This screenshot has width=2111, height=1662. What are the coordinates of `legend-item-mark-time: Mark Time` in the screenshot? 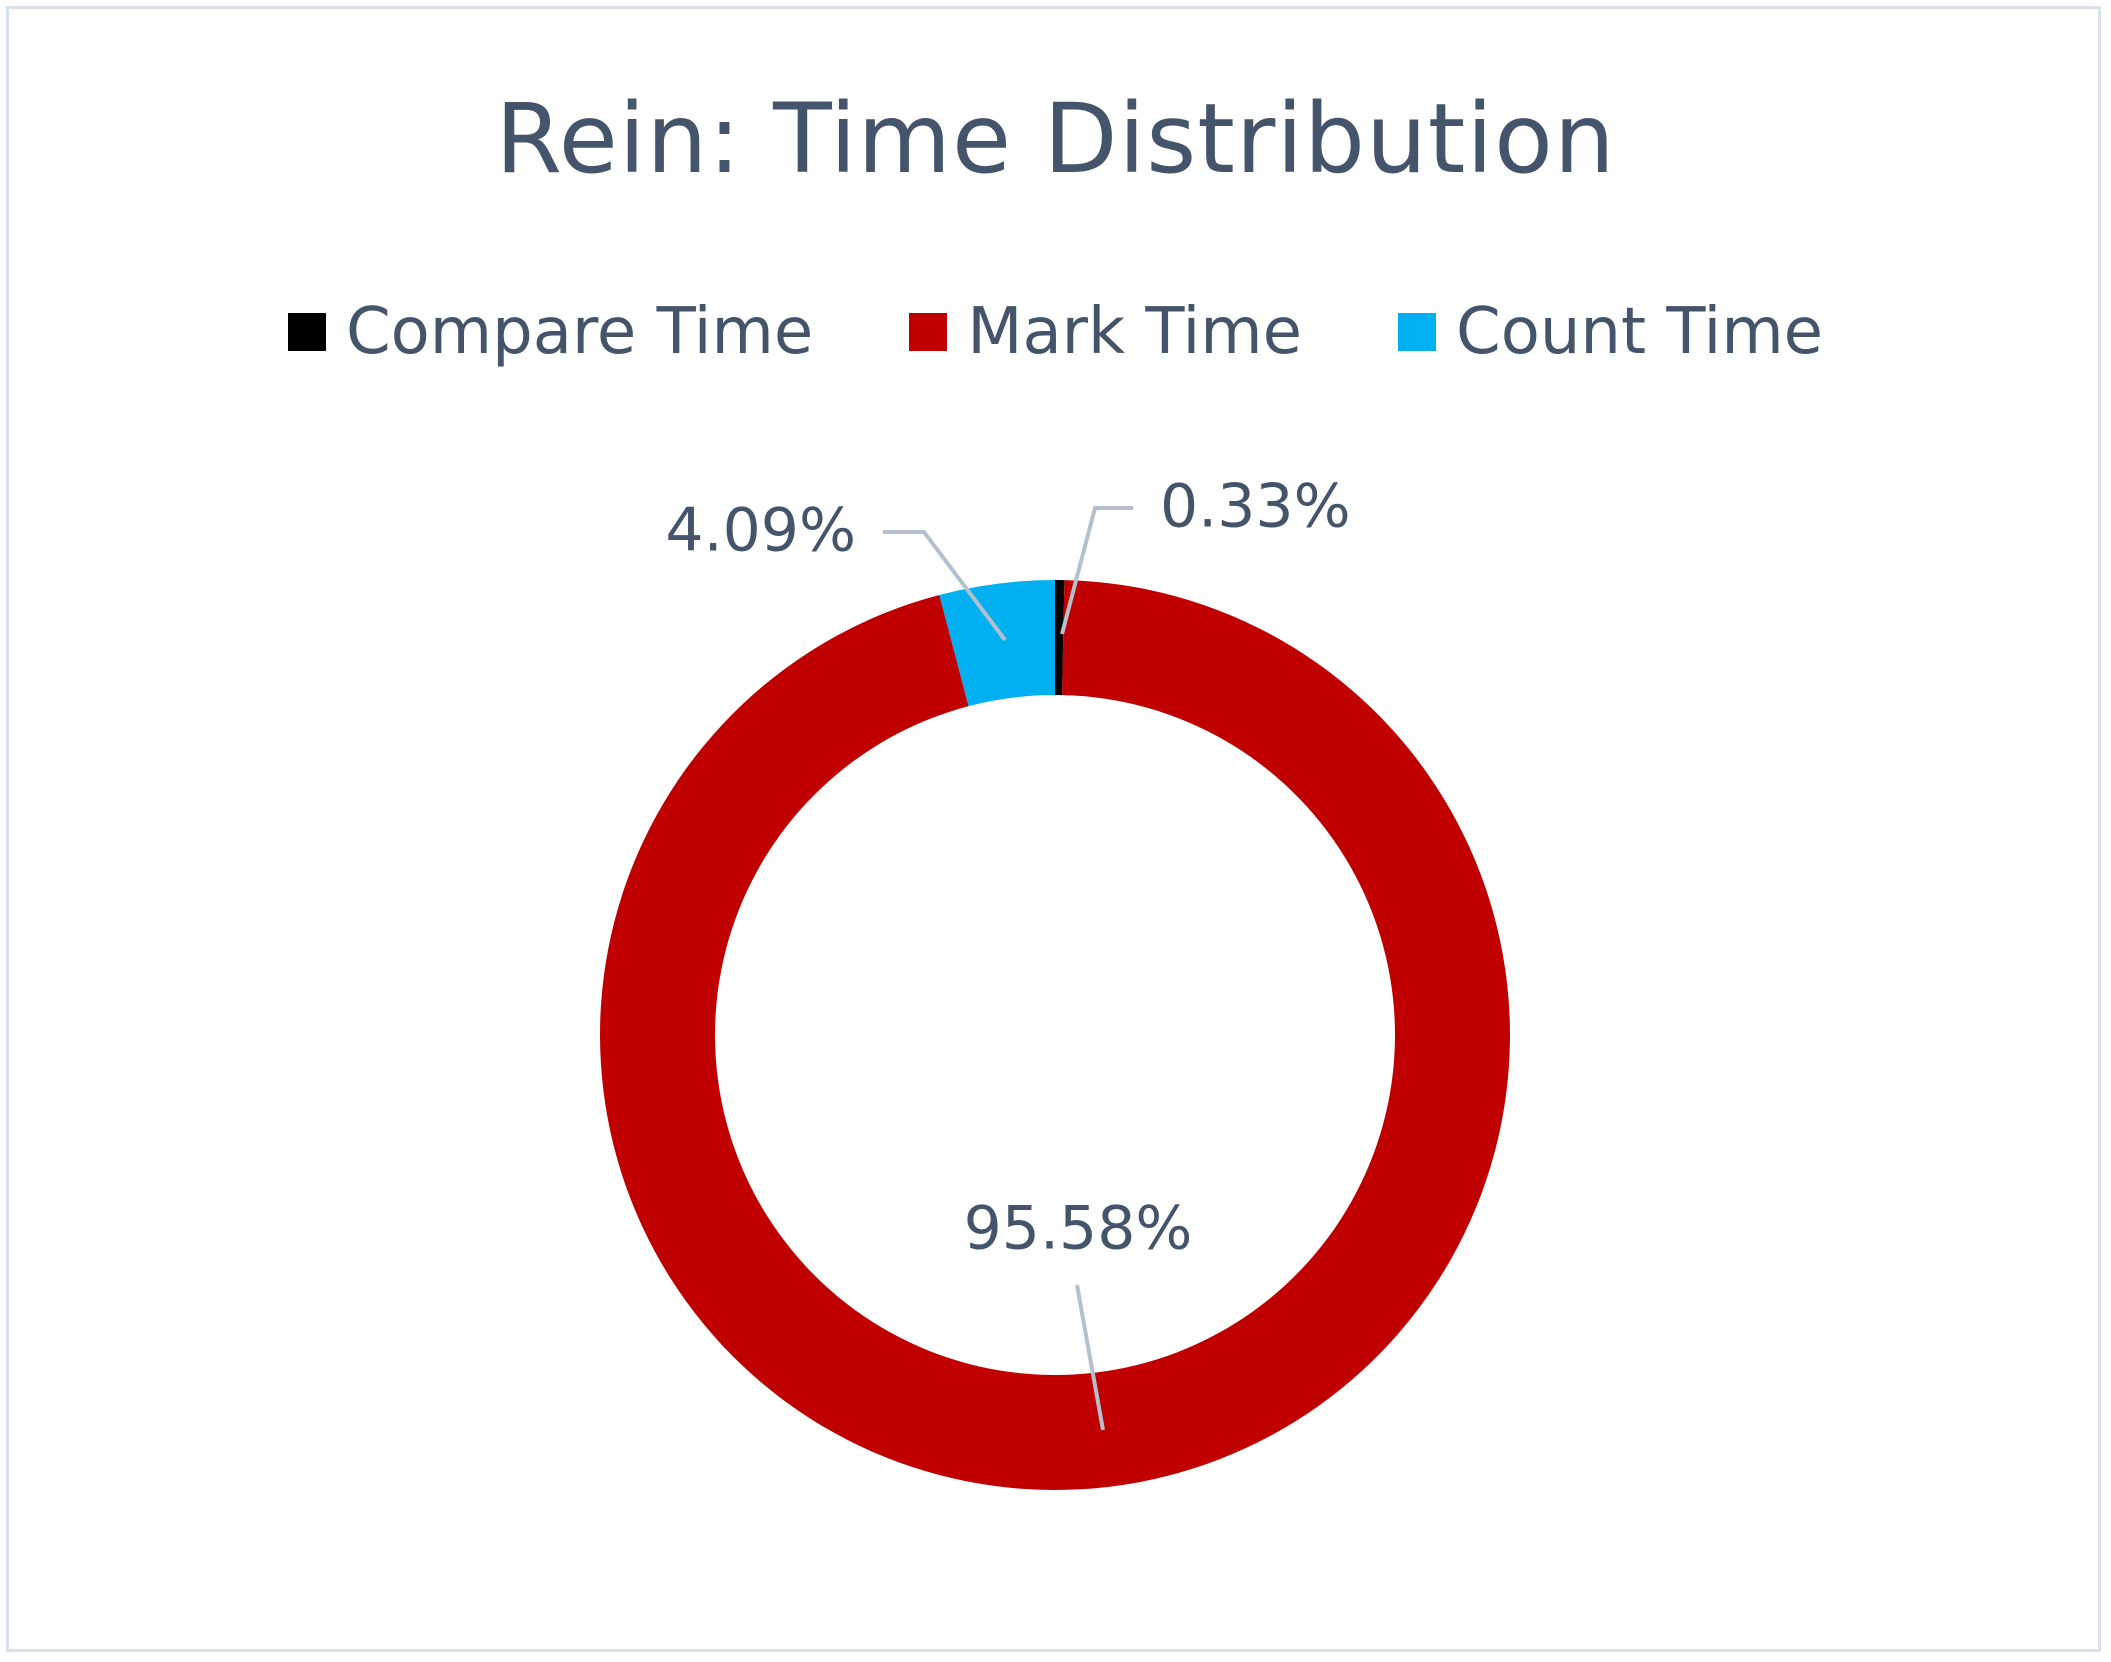 It's located at (1105, 332).